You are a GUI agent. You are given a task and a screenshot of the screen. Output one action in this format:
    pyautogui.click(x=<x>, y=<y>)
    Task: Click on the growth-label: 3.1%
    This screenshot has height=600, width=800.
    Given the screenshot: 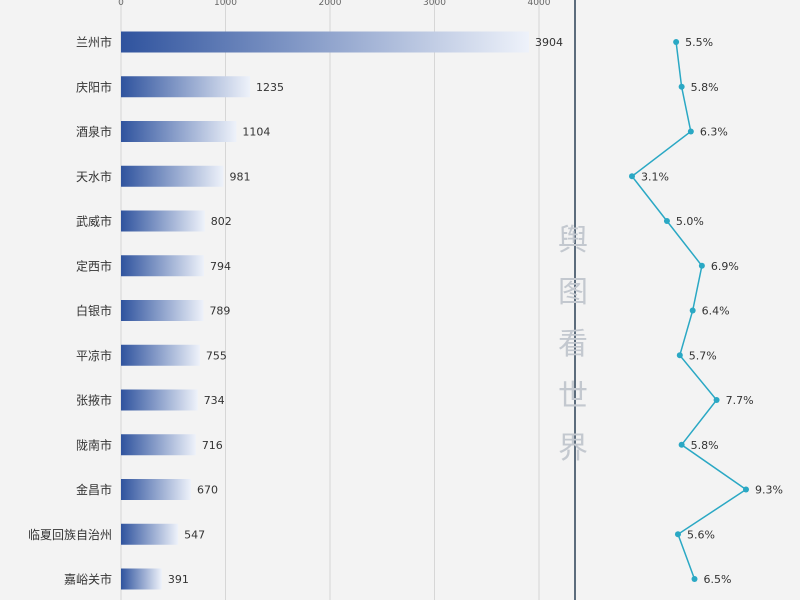 What is the action you would take?
    pyautogui.click(x=655, y=176)
    